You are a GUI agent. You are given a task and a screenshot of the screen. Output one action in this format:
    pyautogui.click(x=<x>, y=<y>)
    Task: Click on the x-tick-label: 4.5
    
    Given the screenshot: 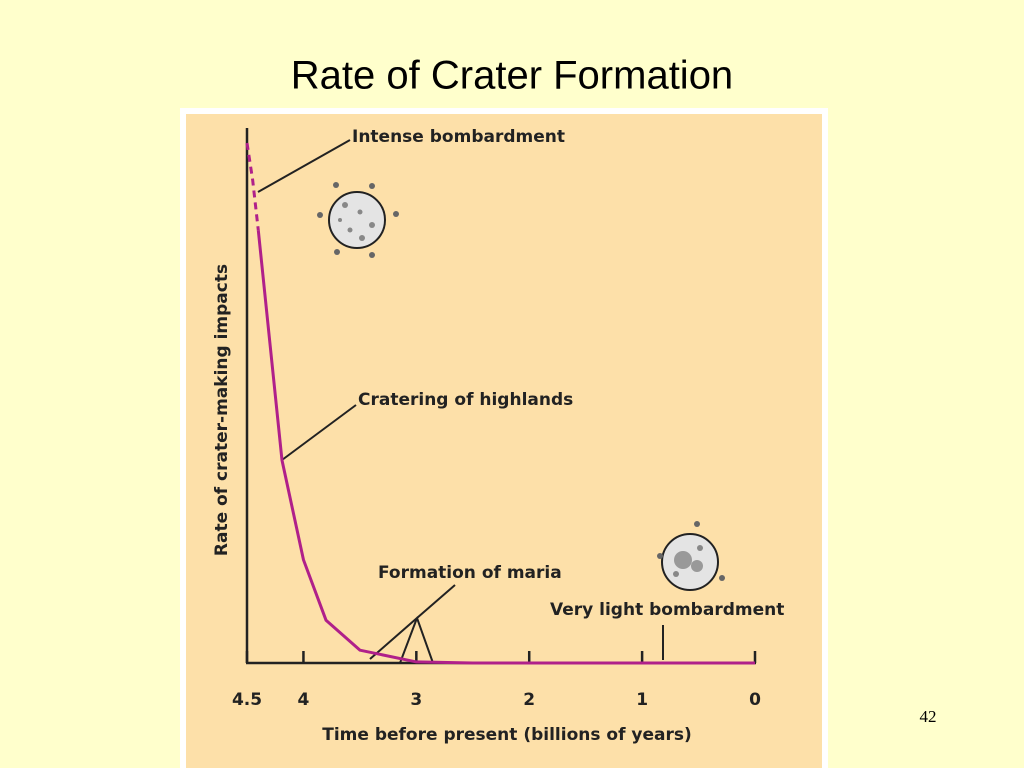 What is the action you would take?
    pyautogui.click(x=247, y=700)
    